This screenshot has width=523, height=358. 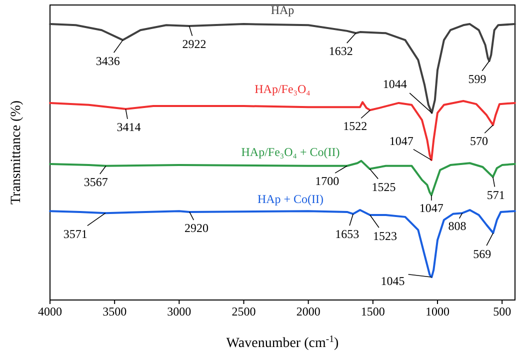 What do you see at coordinates (372, 311) in the screenshot?
I see `x-tick-label: 1500` at bounding box center [372, 311].